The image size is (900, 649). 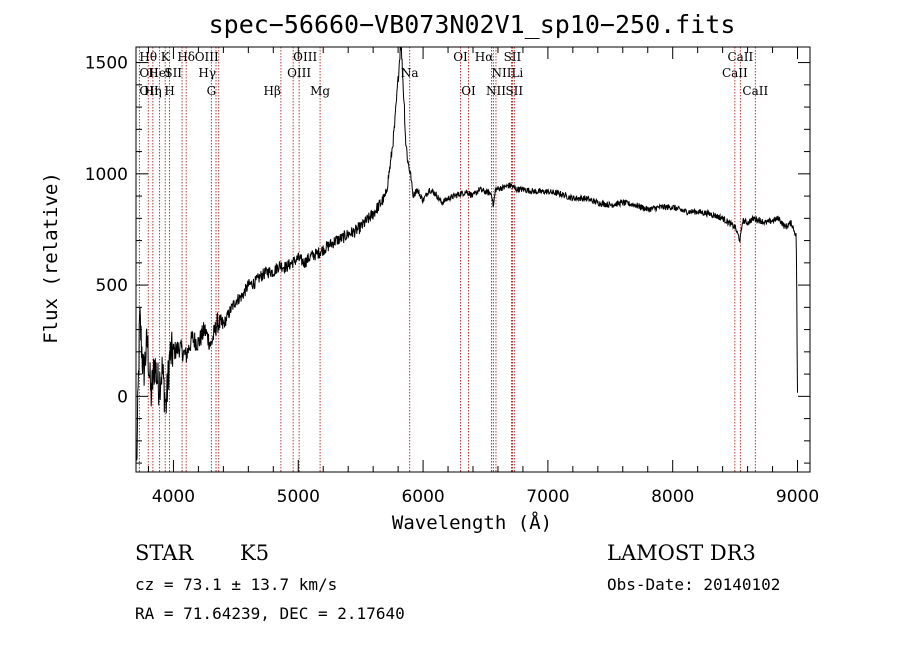 I want to click on coordinates: RA = 71.64239, DEC = 2.17640, so click(x=270, y=613).